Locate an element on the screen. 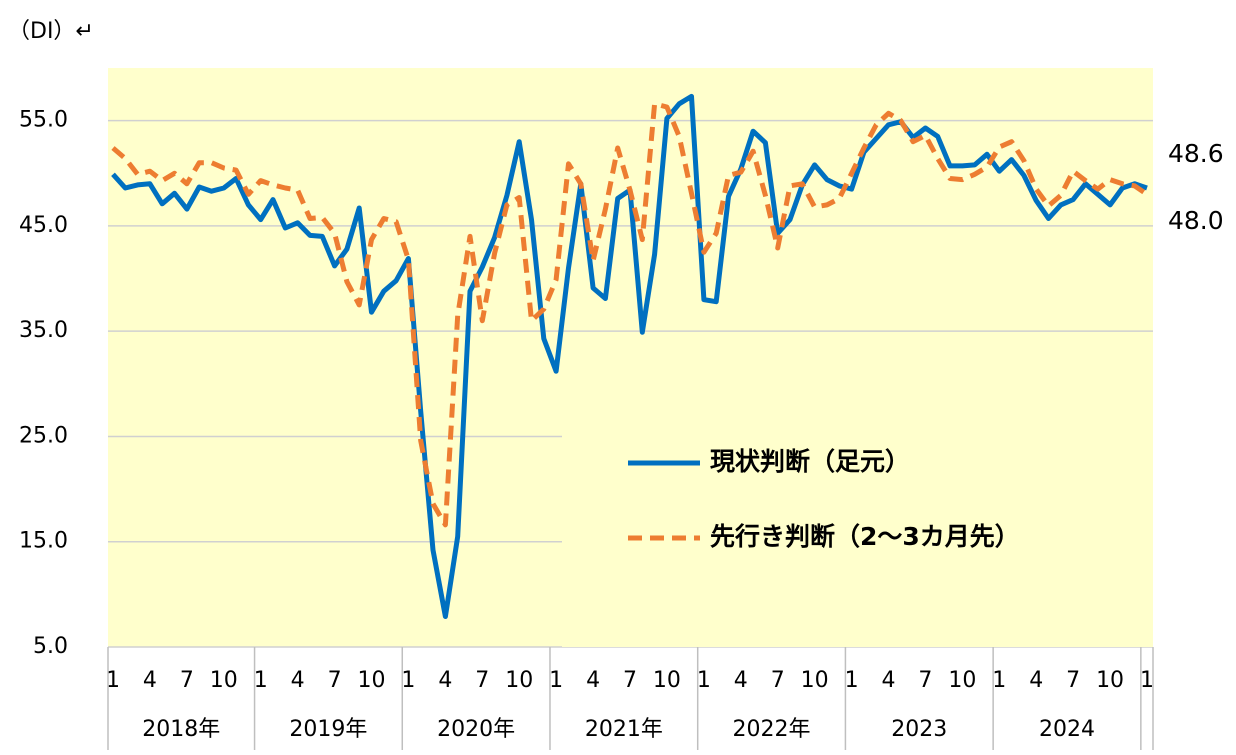 The height and width of the screenshot is (755, 1236). year-label: 2019年 is located at coordinates (328, 729).